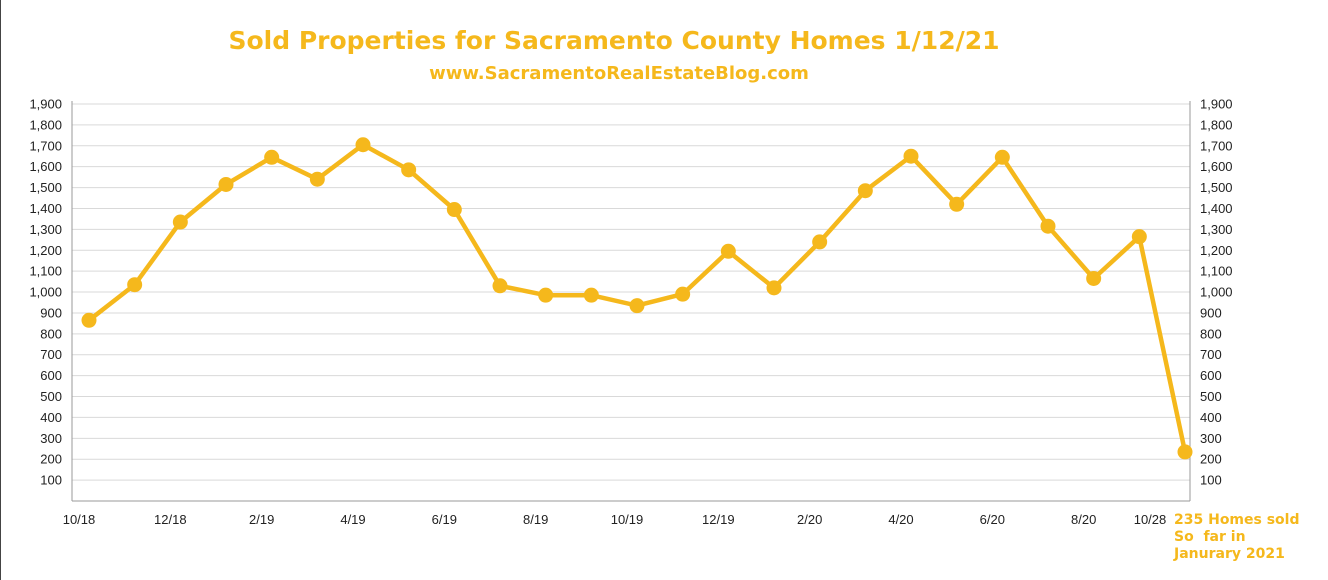  Describe the element at coordinates (1211, 312) in the screenshot. I see `y-tick-label-right: 900` at that location.